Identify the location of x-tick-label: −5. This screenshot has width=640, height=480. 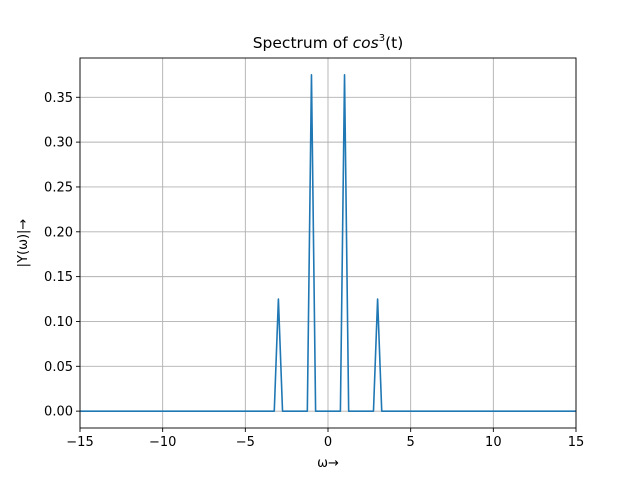
(245, 442).